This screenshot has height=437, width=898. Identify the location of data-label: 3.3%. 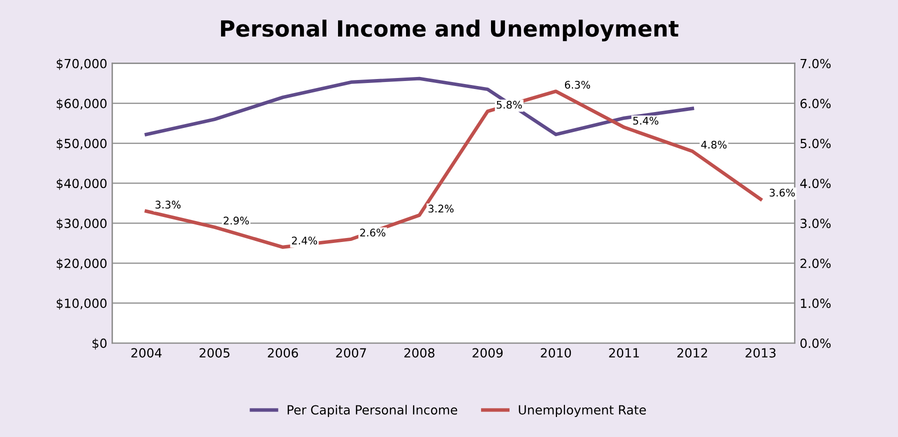
(168, 204).